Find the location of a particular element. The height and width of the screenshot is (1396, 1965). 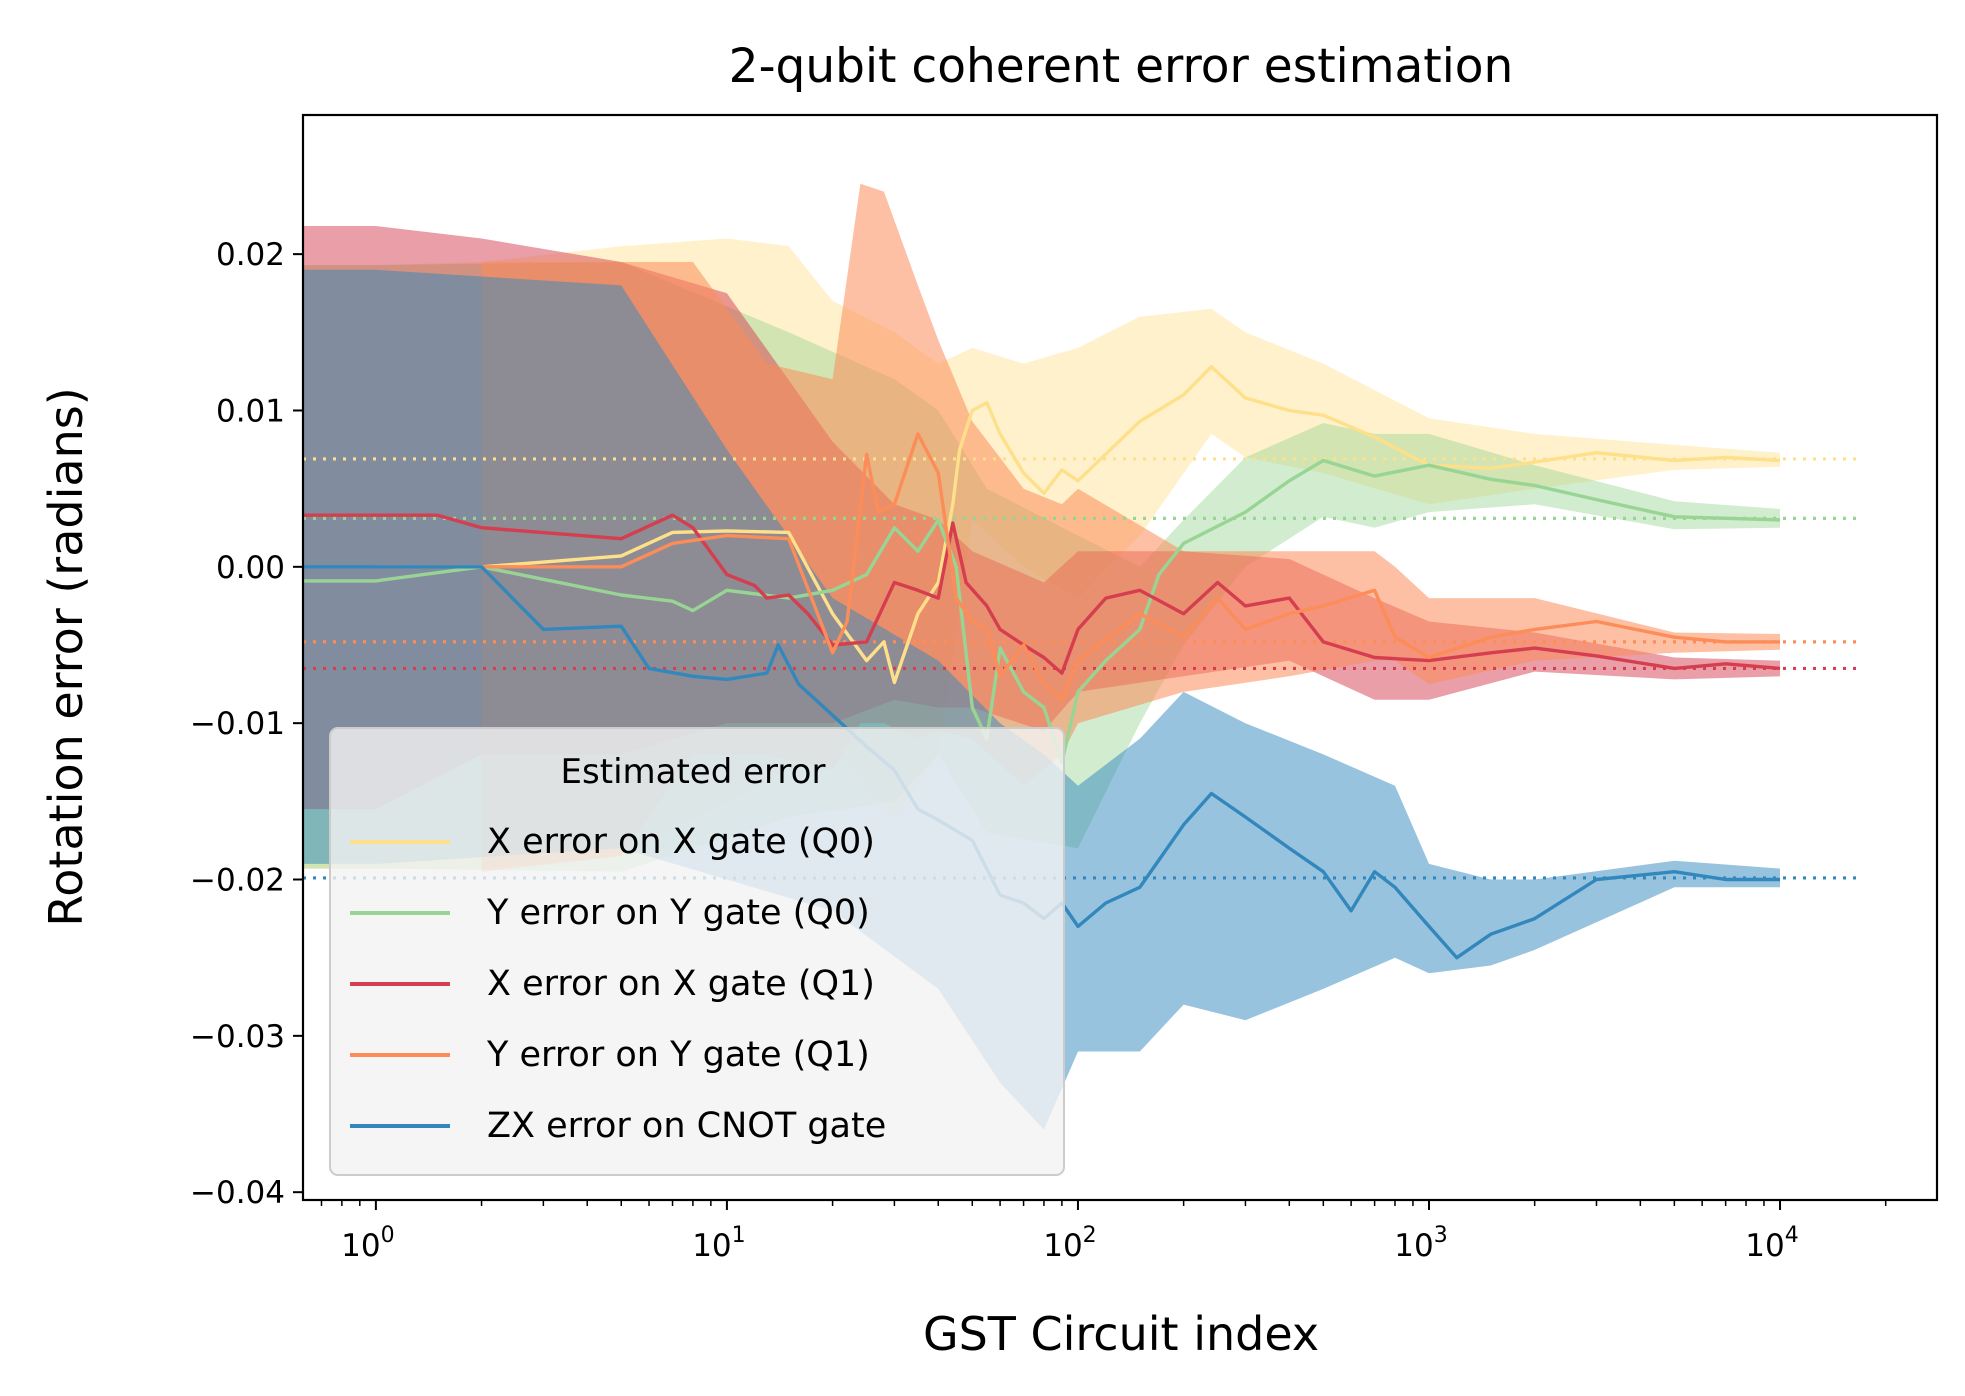

legend-label-x-error-on-x-gate-q1: X error on X gate (Q1) is located at coordinates (681, 984).